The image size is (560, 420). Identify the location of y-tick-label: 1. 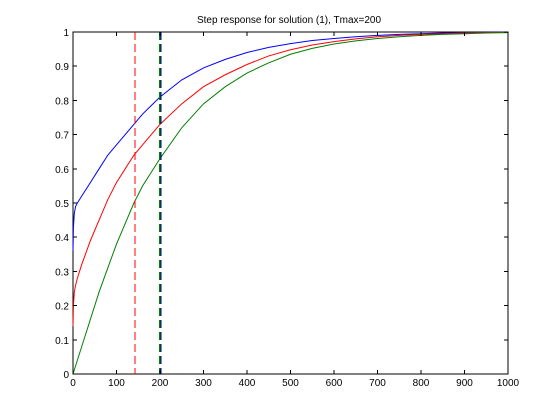
(66, 33).